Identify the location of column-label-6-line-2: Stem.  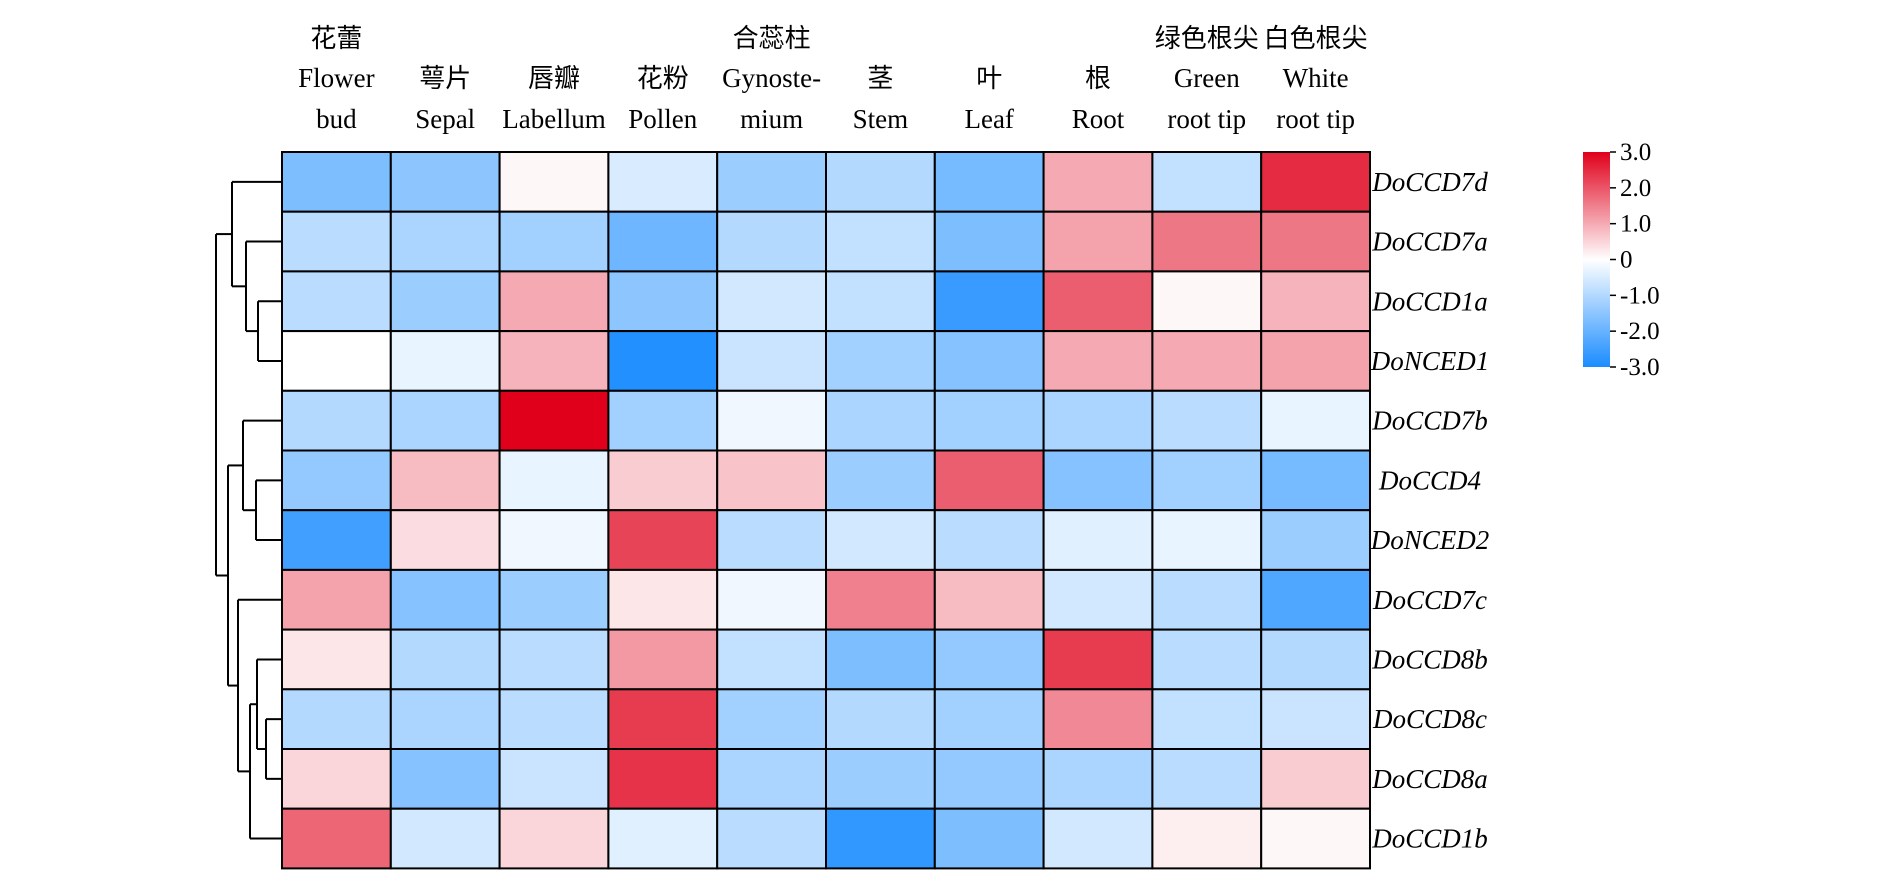
(881, 119).